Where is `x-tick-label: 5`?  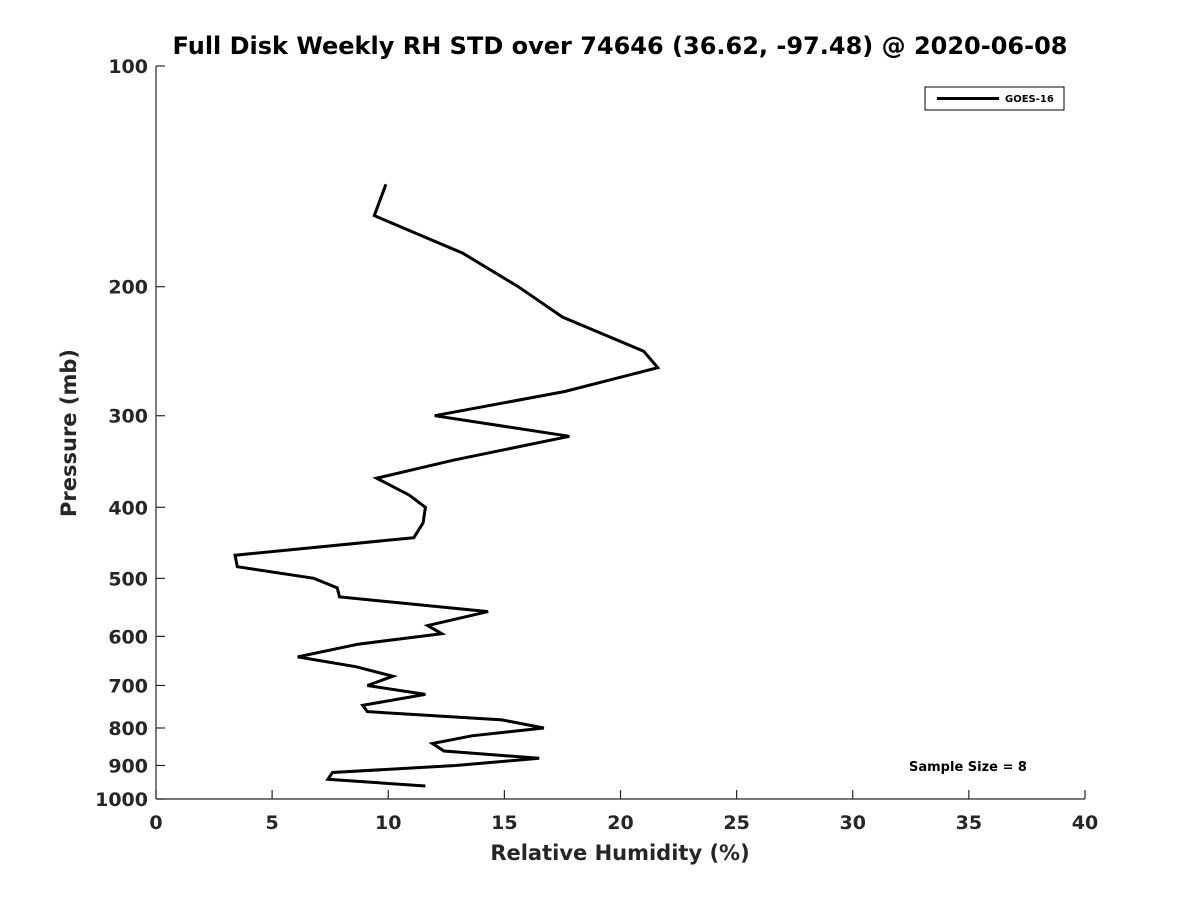
x-tick-label: 5 is located at coordinates (272, 823).